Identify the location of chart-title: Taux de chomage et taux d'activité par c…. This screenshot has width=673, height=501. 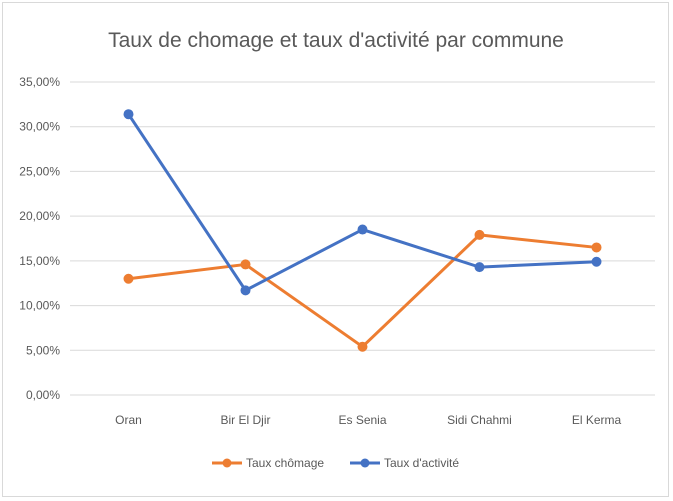
(336, 40).